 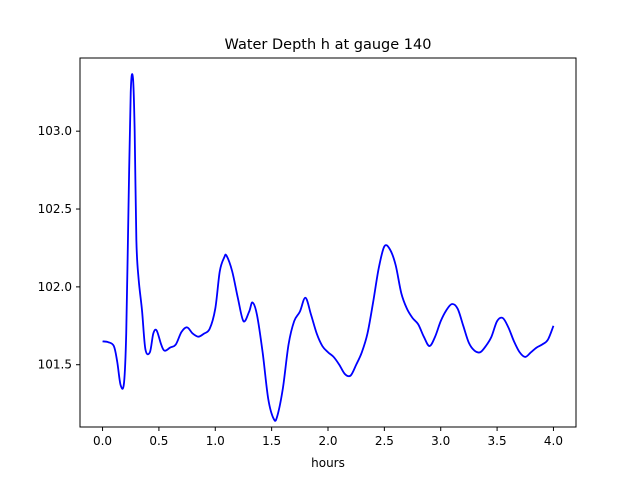 I want to click on x-tick-label: 0.5, so click(x=158, y=441).